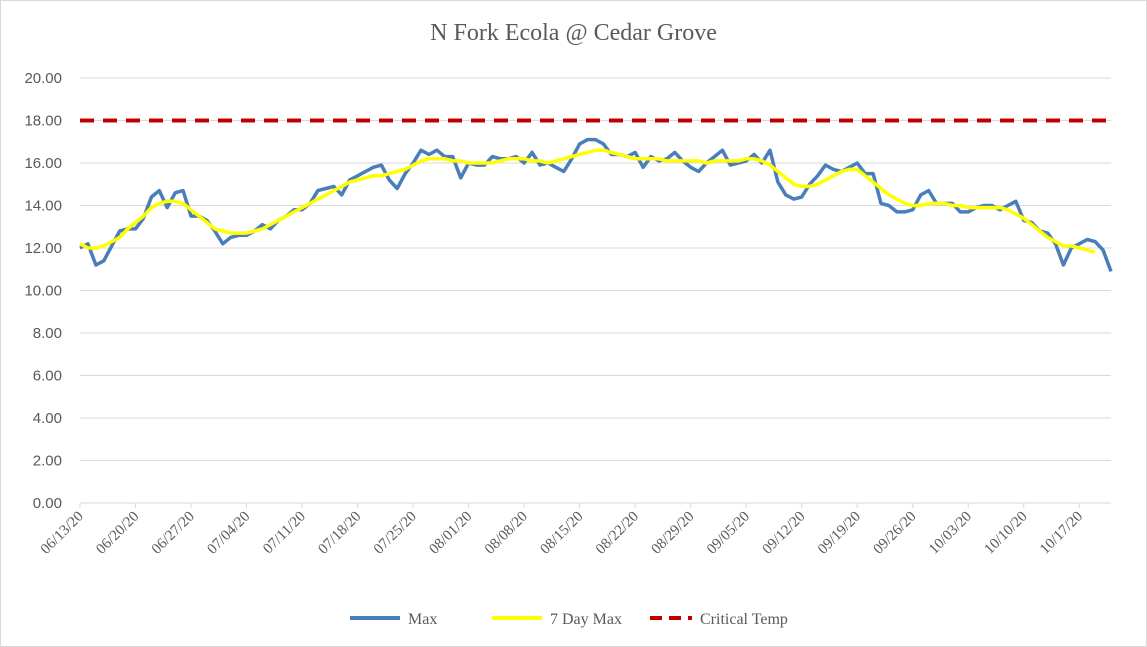 Image resolution: width=1147 pixels, height=647 pixels. I want to click on legend: Max 7 Day Max Critical Temp, so click(569, 619).